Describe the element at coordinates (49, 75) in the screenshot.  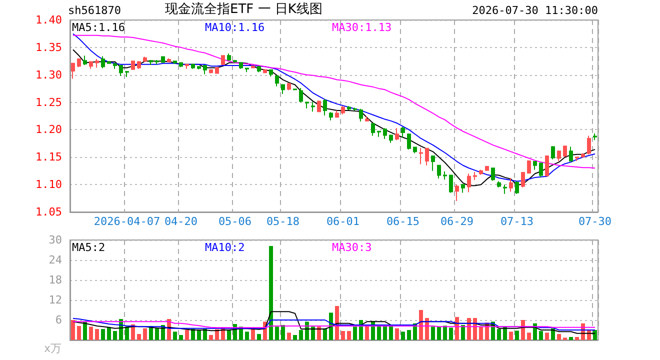
I see `y-tick-label: 1.30` at that location.